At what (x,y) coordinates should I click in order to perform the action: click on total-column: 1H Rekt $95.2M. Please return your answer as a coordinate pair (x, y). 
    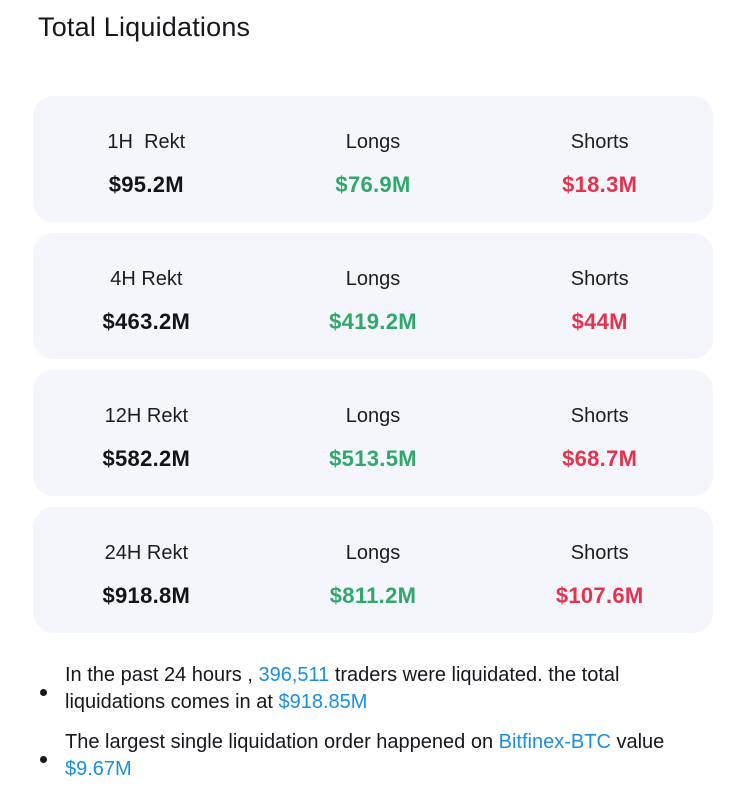
    Looking at the image, I should click on (146, 159).